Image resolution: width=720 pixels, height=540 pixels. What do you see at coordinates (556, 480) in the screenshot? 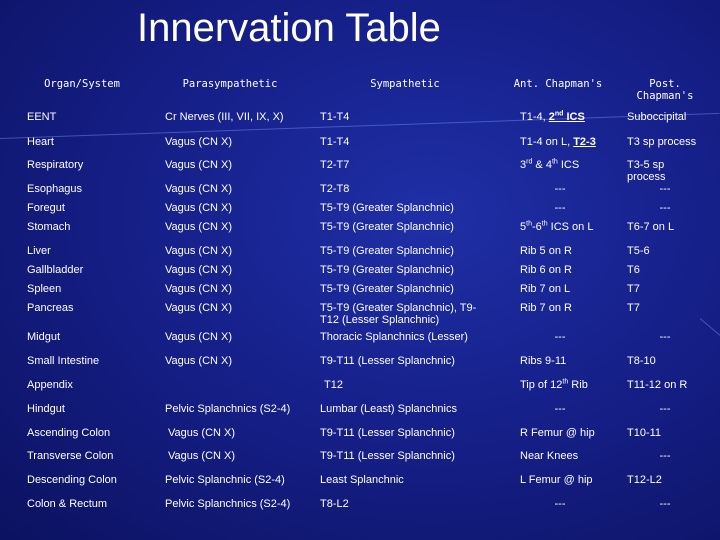
I see `ant-cell: L Femur @ hip` at bounding box center [556, 480].